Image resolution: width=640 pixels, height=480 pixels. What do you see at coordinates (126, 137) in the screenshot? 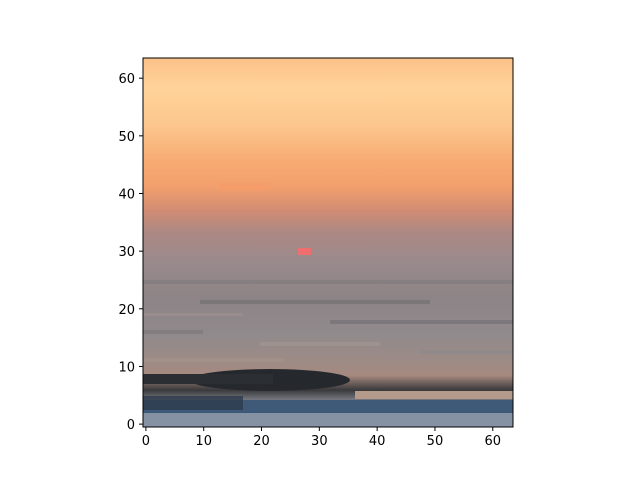
I see `y-tick-label: 50` at bounding box center [126, 137].